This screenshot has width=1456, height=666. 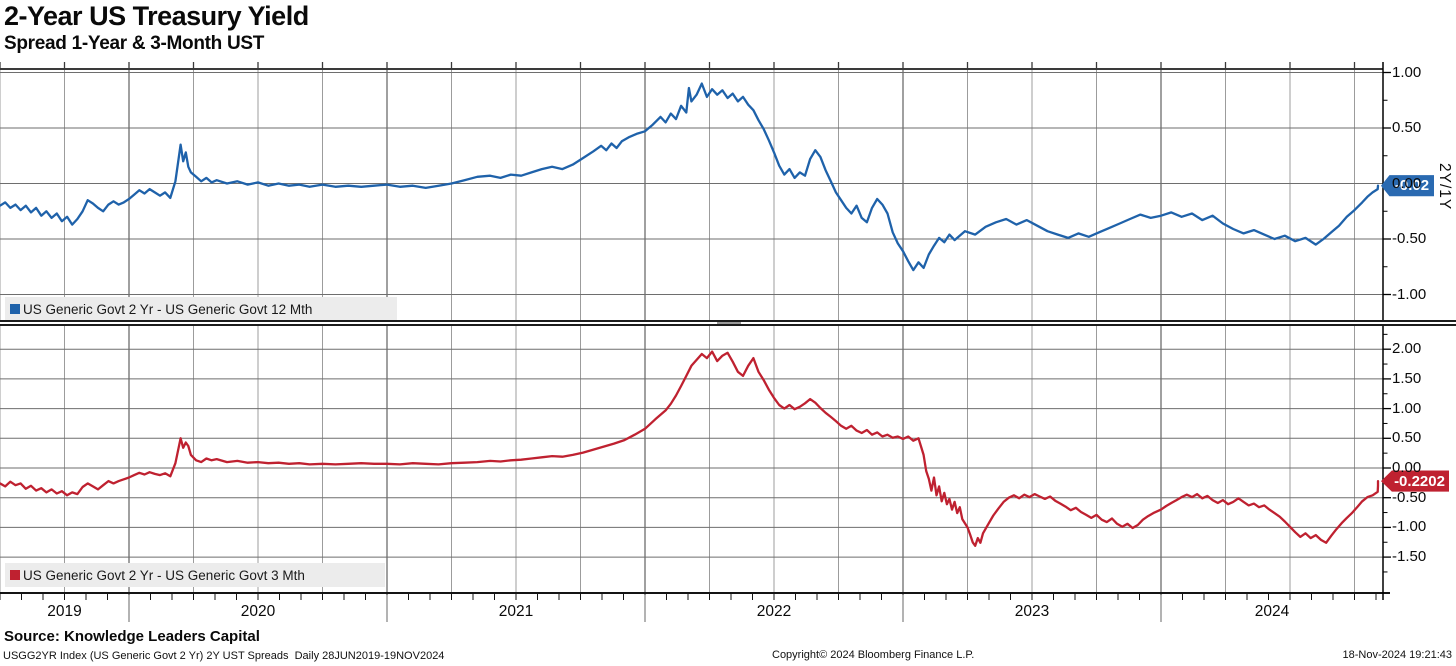 I want to click on x-year-label: 2021, so click(x=516, y=611).